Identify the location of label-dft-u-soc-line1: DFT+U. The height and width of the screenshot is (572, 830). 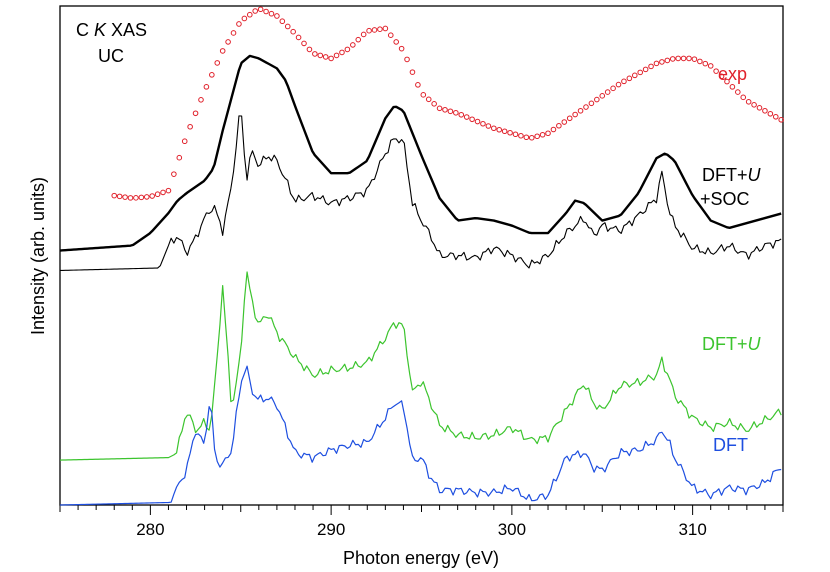
(732, 175).